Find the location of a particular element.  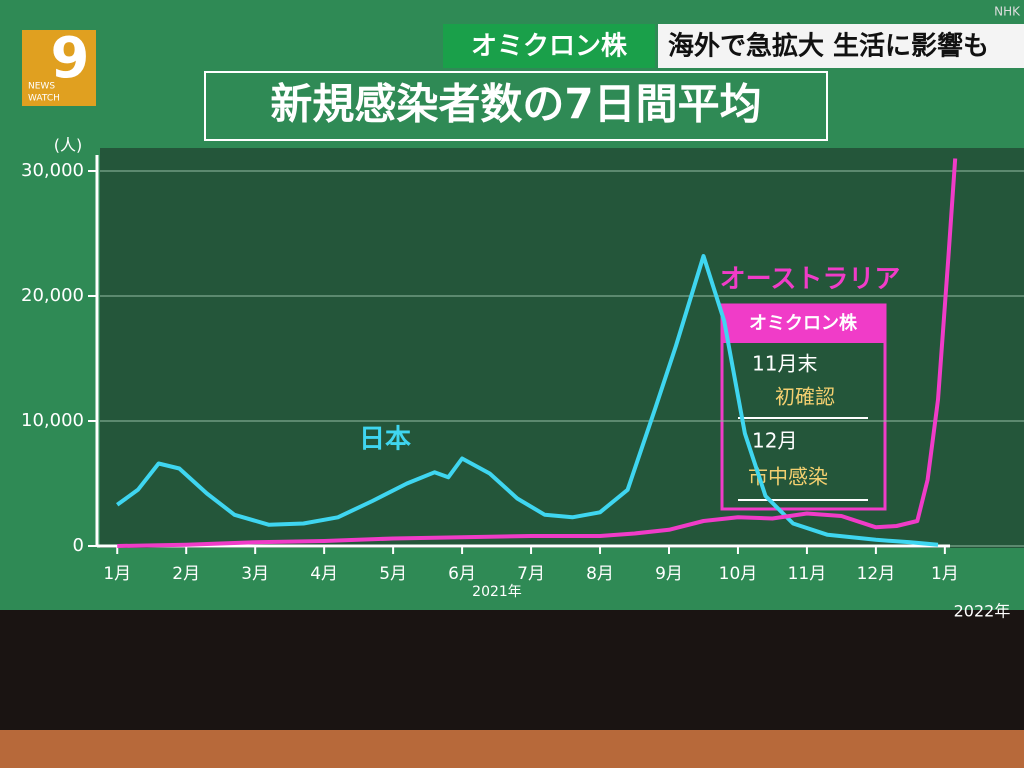

year-label: 2022年 is located at coordinates (982, 611).